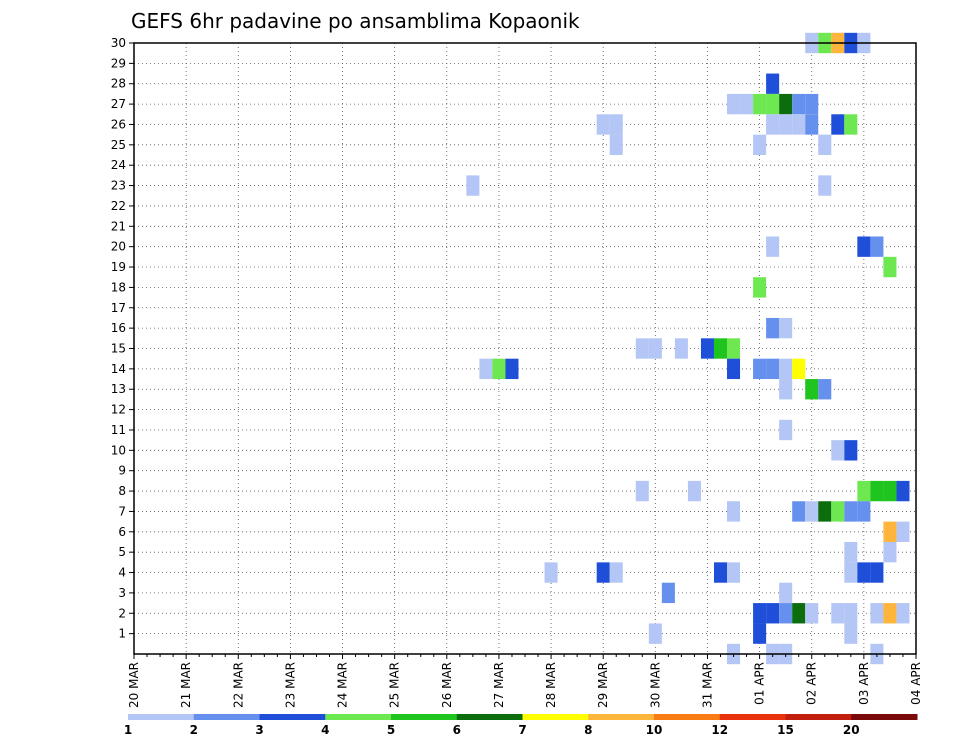  What do you see at coordinates (122, 471) in the screenshot?
I see `y-tick-label: 9` at bounding box center [122, 471].